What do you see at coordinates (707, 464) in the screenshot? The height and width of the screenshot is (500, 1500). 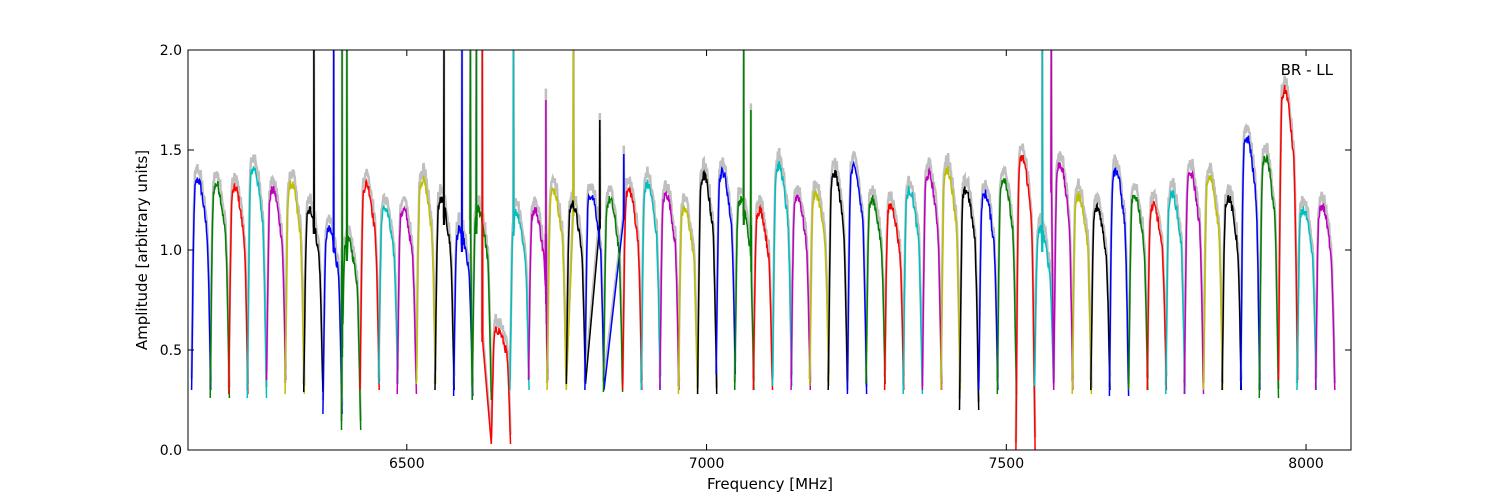 I see `x-tick-label: 7000` at bounding box center [707, 464].